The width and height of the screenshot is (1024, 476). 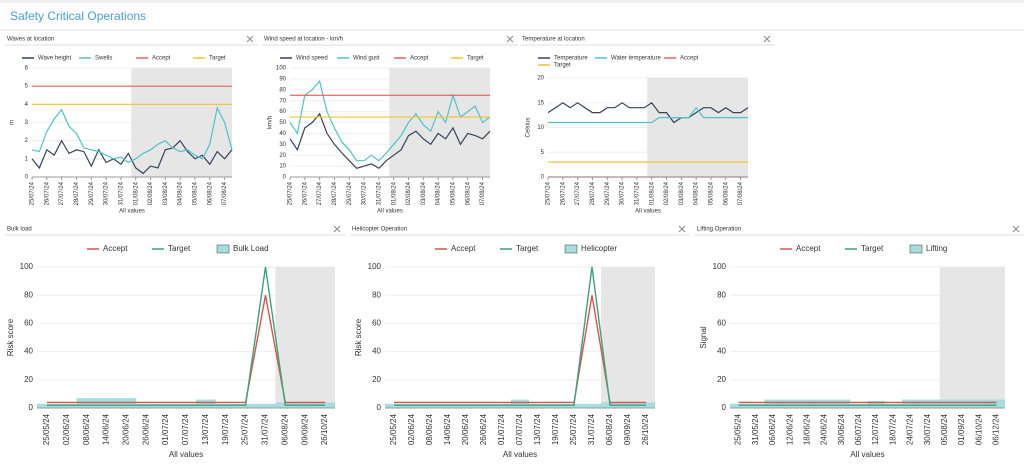 What do you see at coordinates (305, 193) in the screenshot?
I see `x-tick-label: 26/07/24` at bounding box center [305, 193].